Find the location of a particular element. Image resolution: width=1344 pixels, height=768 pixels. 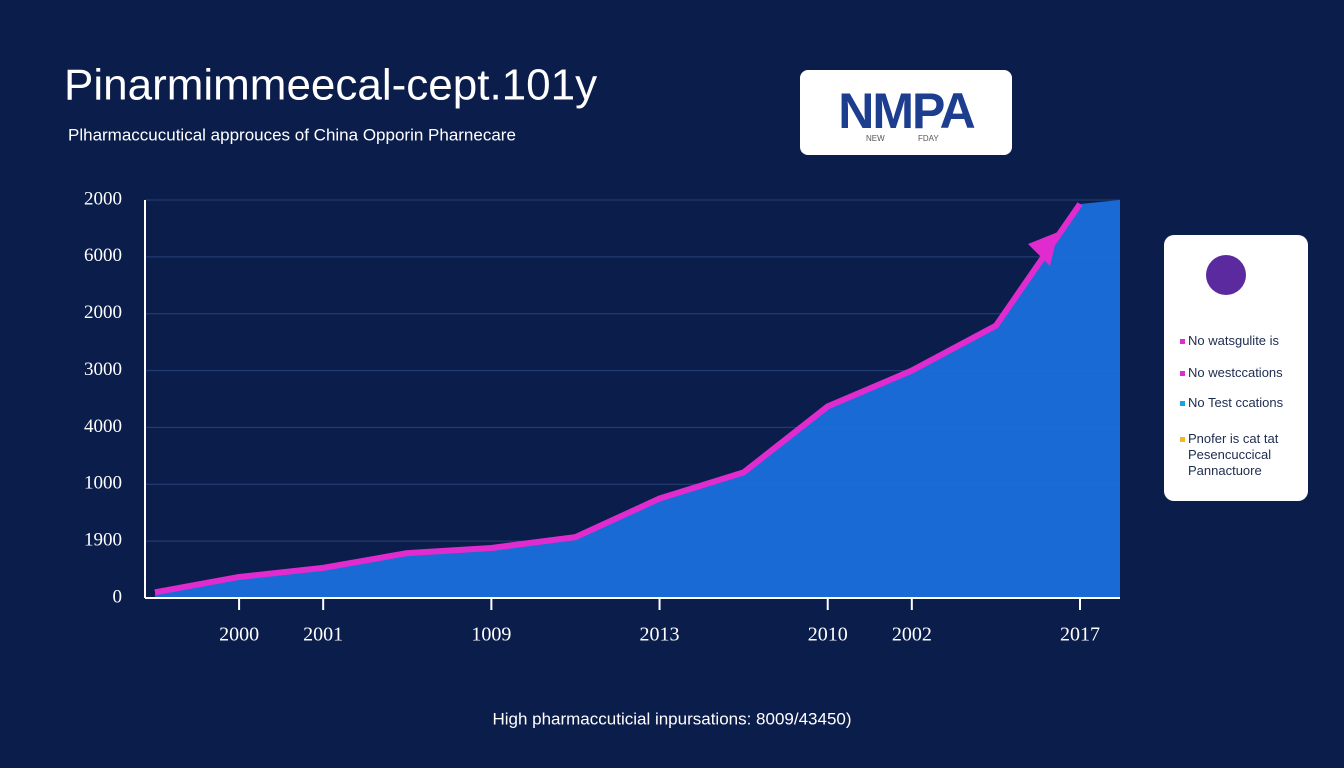

legend-item: No westccations is located at coordinates (1235, 373).